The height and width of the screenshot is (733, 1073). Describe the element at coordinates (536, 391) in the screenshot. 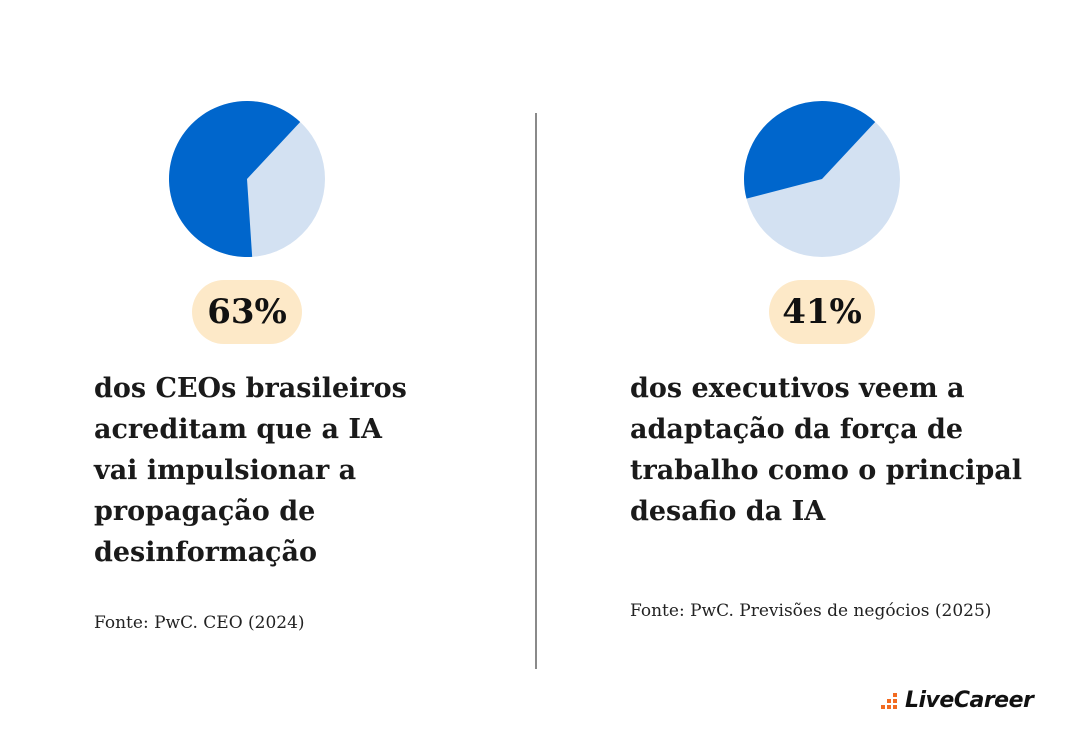

I see `column-divider` at that location.